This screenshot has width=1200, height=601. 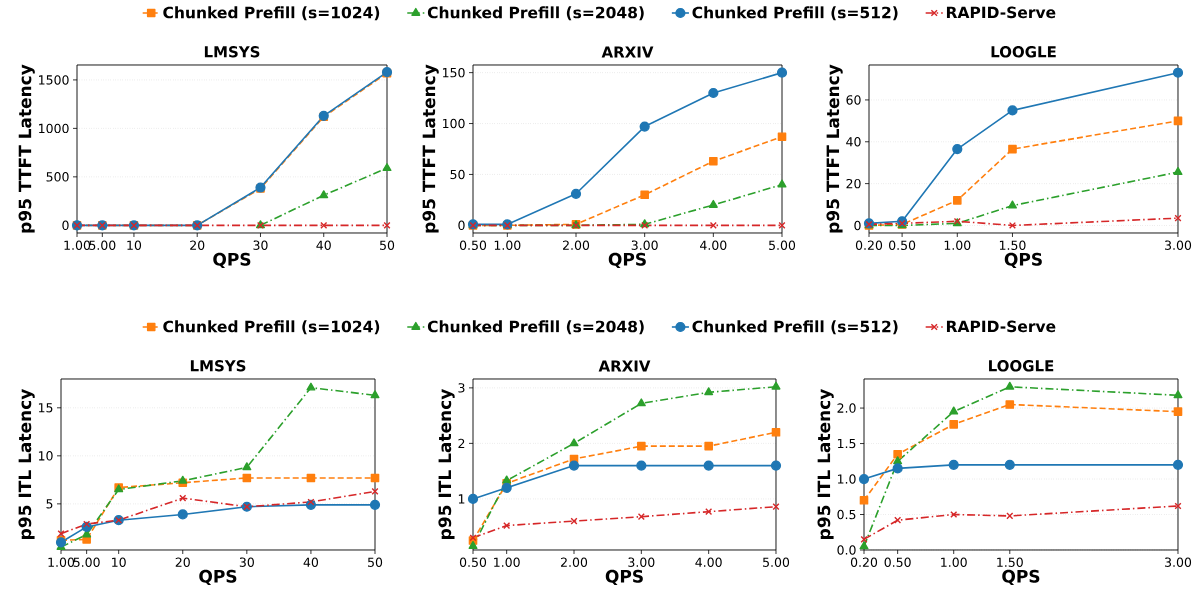 I want to click on y-tick-label: 50, so click(x=457, y=174).